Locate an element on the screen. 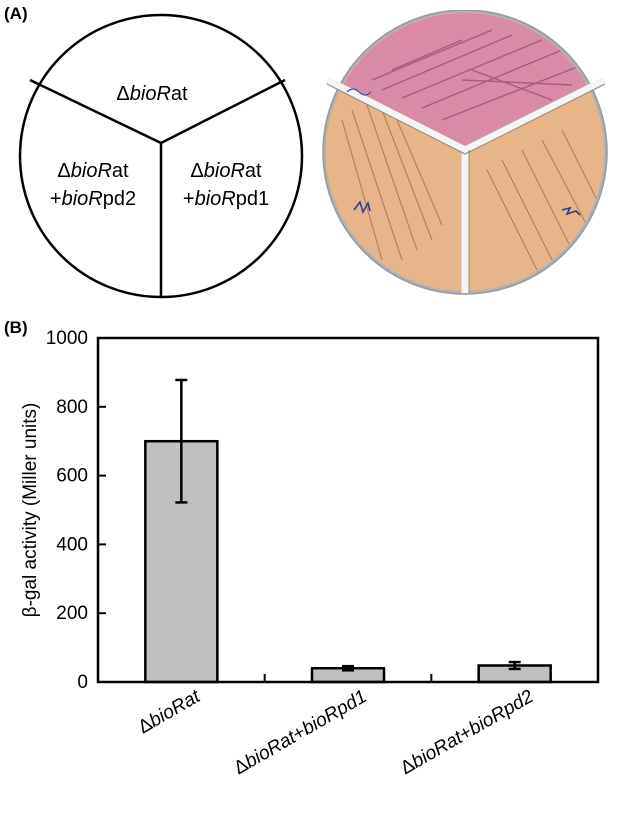  x-axis-labels: ΔbioRat ΔbioRat+bioRpd1 ΔbioRat+bioRpd2 is located at coordinates (336, 732).